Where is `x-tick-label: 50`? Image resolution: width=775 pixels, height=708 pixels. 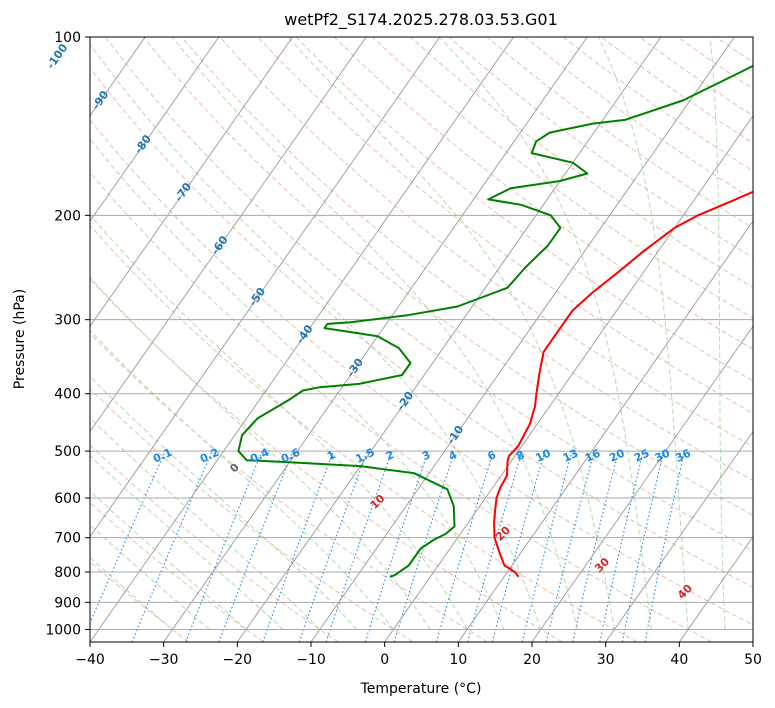 x-tick-label: 50 is located at coordinates (753, 660).